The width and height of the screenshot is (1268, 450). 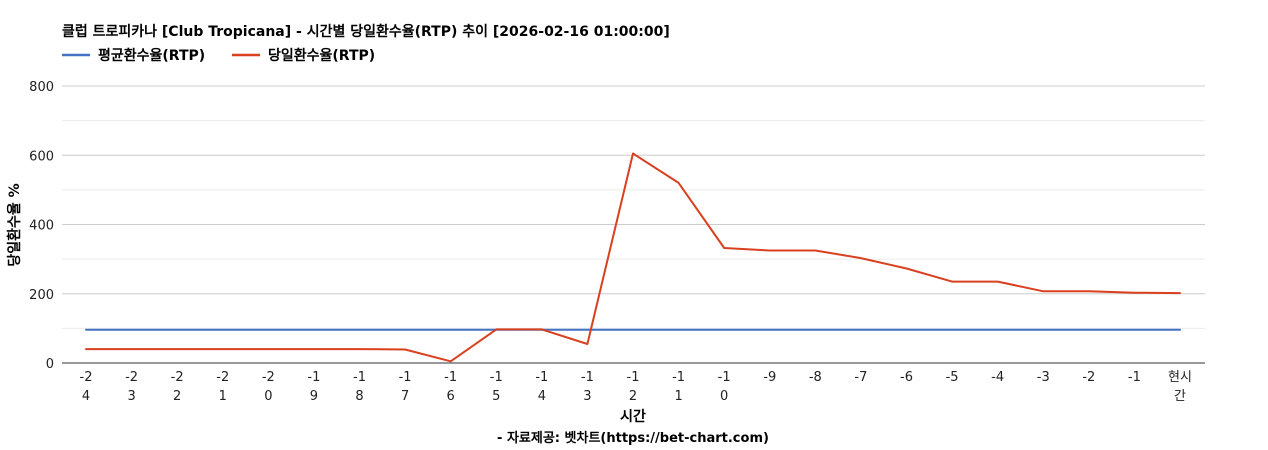 I want to click on legend-label-0: 평균환수율(RTP), so click(x=151, y=55).